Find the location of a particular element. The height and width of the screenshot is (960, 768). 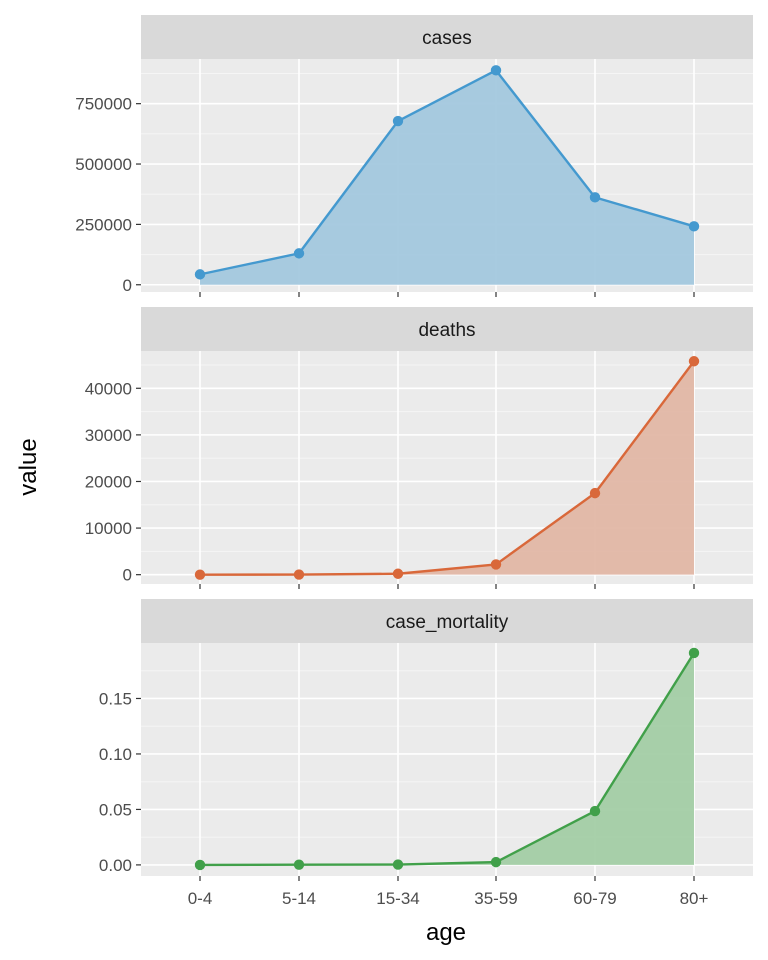

y-tick-label: 0.00 is located at coordinates (115, 865).